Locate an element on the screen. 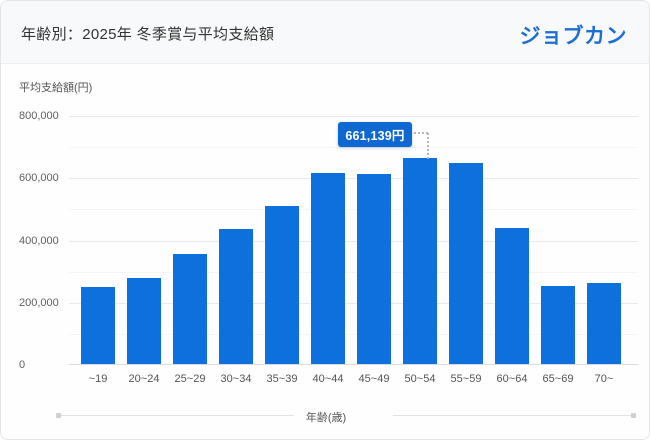  value-tooltip: 661,139円 is located at coordinates (375, 134).